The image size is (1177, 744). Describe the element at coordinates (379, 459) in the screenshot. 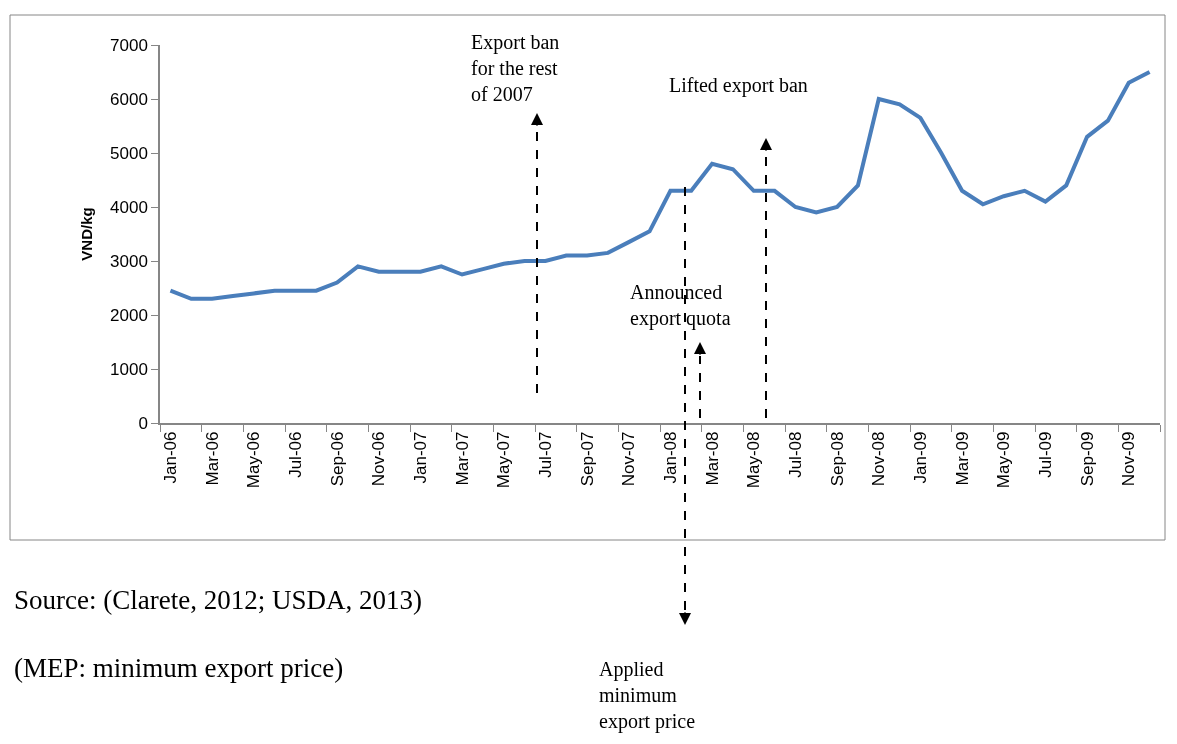

I see `x-tick-label: Nov-06` at that location.